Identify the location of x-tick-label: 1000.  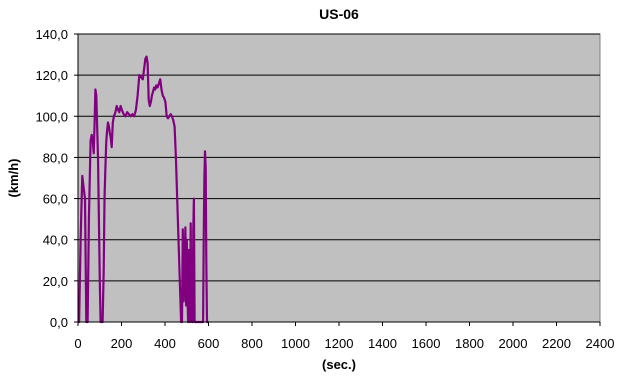
(295, 343).